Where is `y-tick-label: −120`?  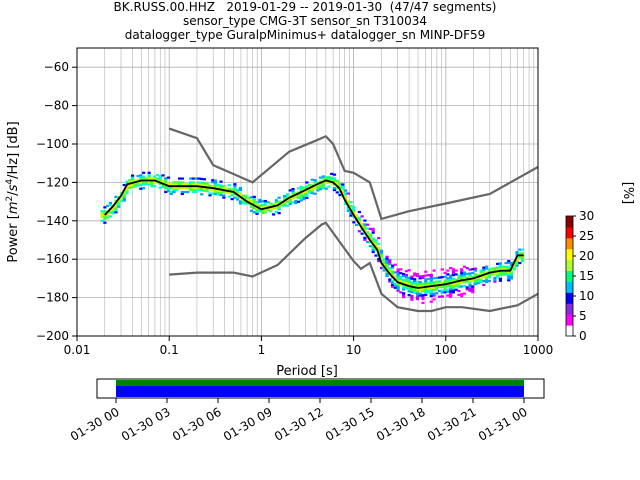 y-tick-label: −120 is located at coordinates (52, 182).